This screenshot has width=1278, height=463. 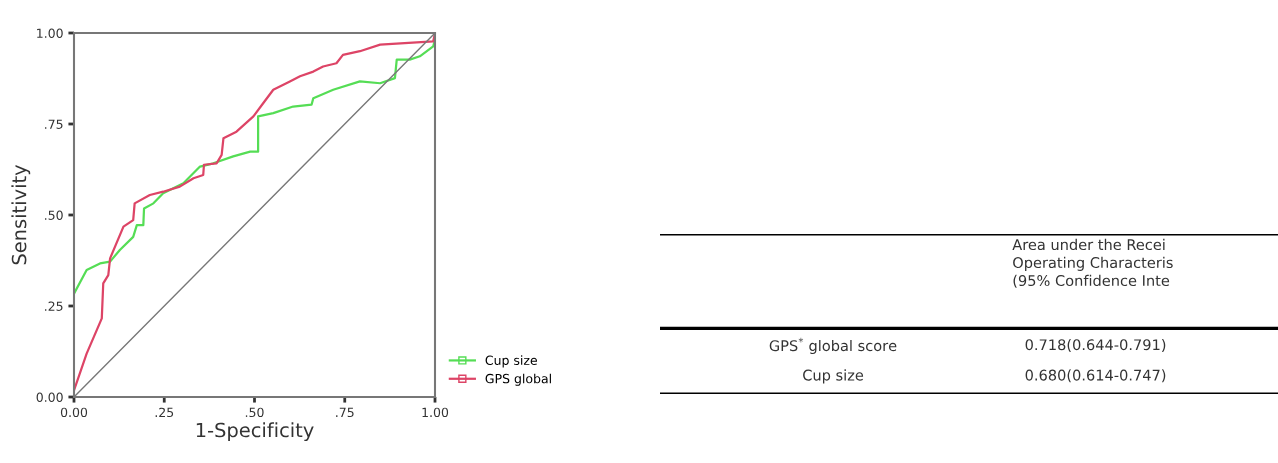 What do you see at coordinates (54, 124) in the screenshot?
I see `y-tick-label: .75` at bounding box center [54, 124].